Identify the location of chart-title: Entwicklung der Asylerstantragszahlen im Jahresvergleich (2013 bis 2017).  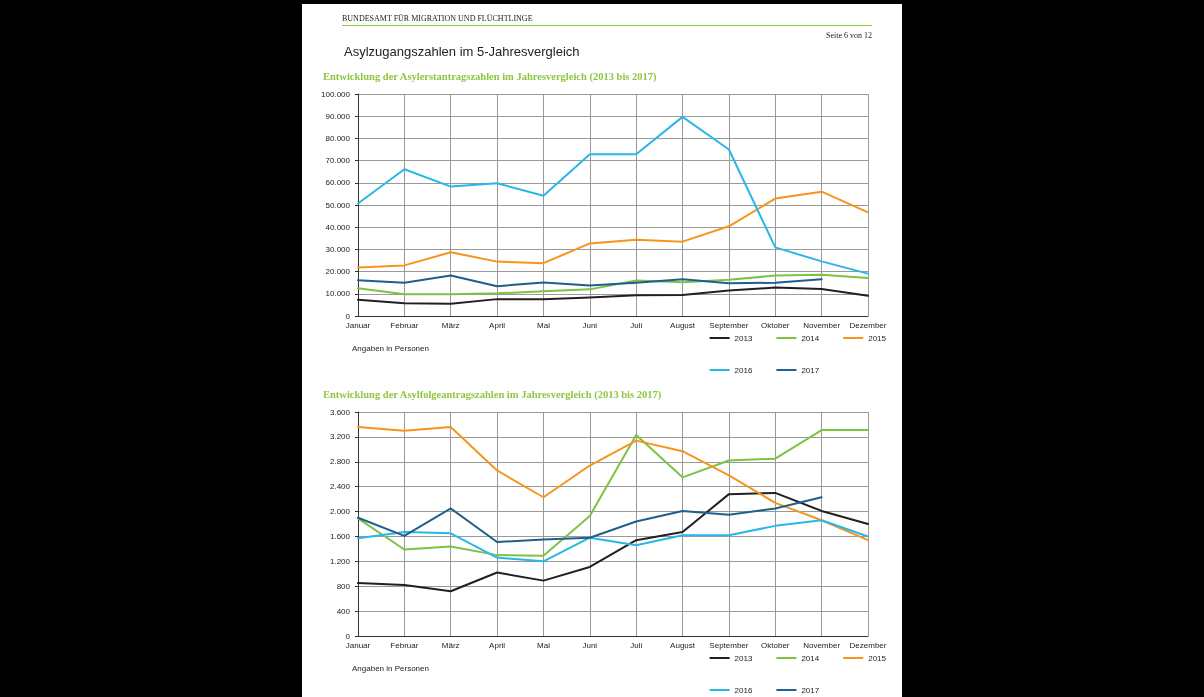
(490, 77).